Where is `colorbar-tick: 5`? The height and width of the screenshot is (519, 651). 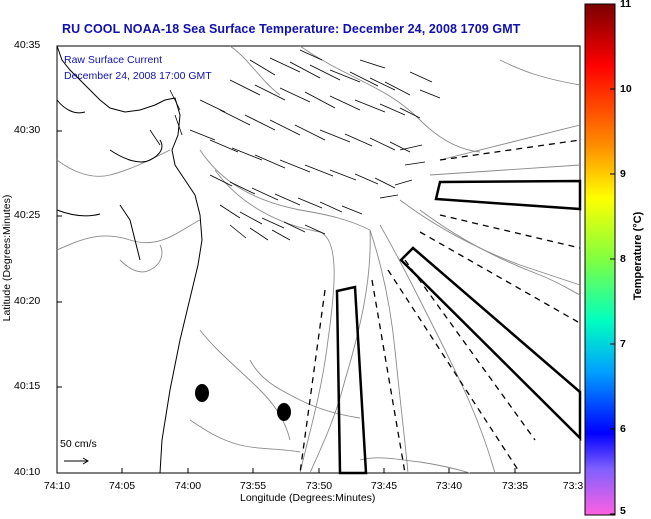 colorbar-tick: 5 is located at coordinates (623, 511).